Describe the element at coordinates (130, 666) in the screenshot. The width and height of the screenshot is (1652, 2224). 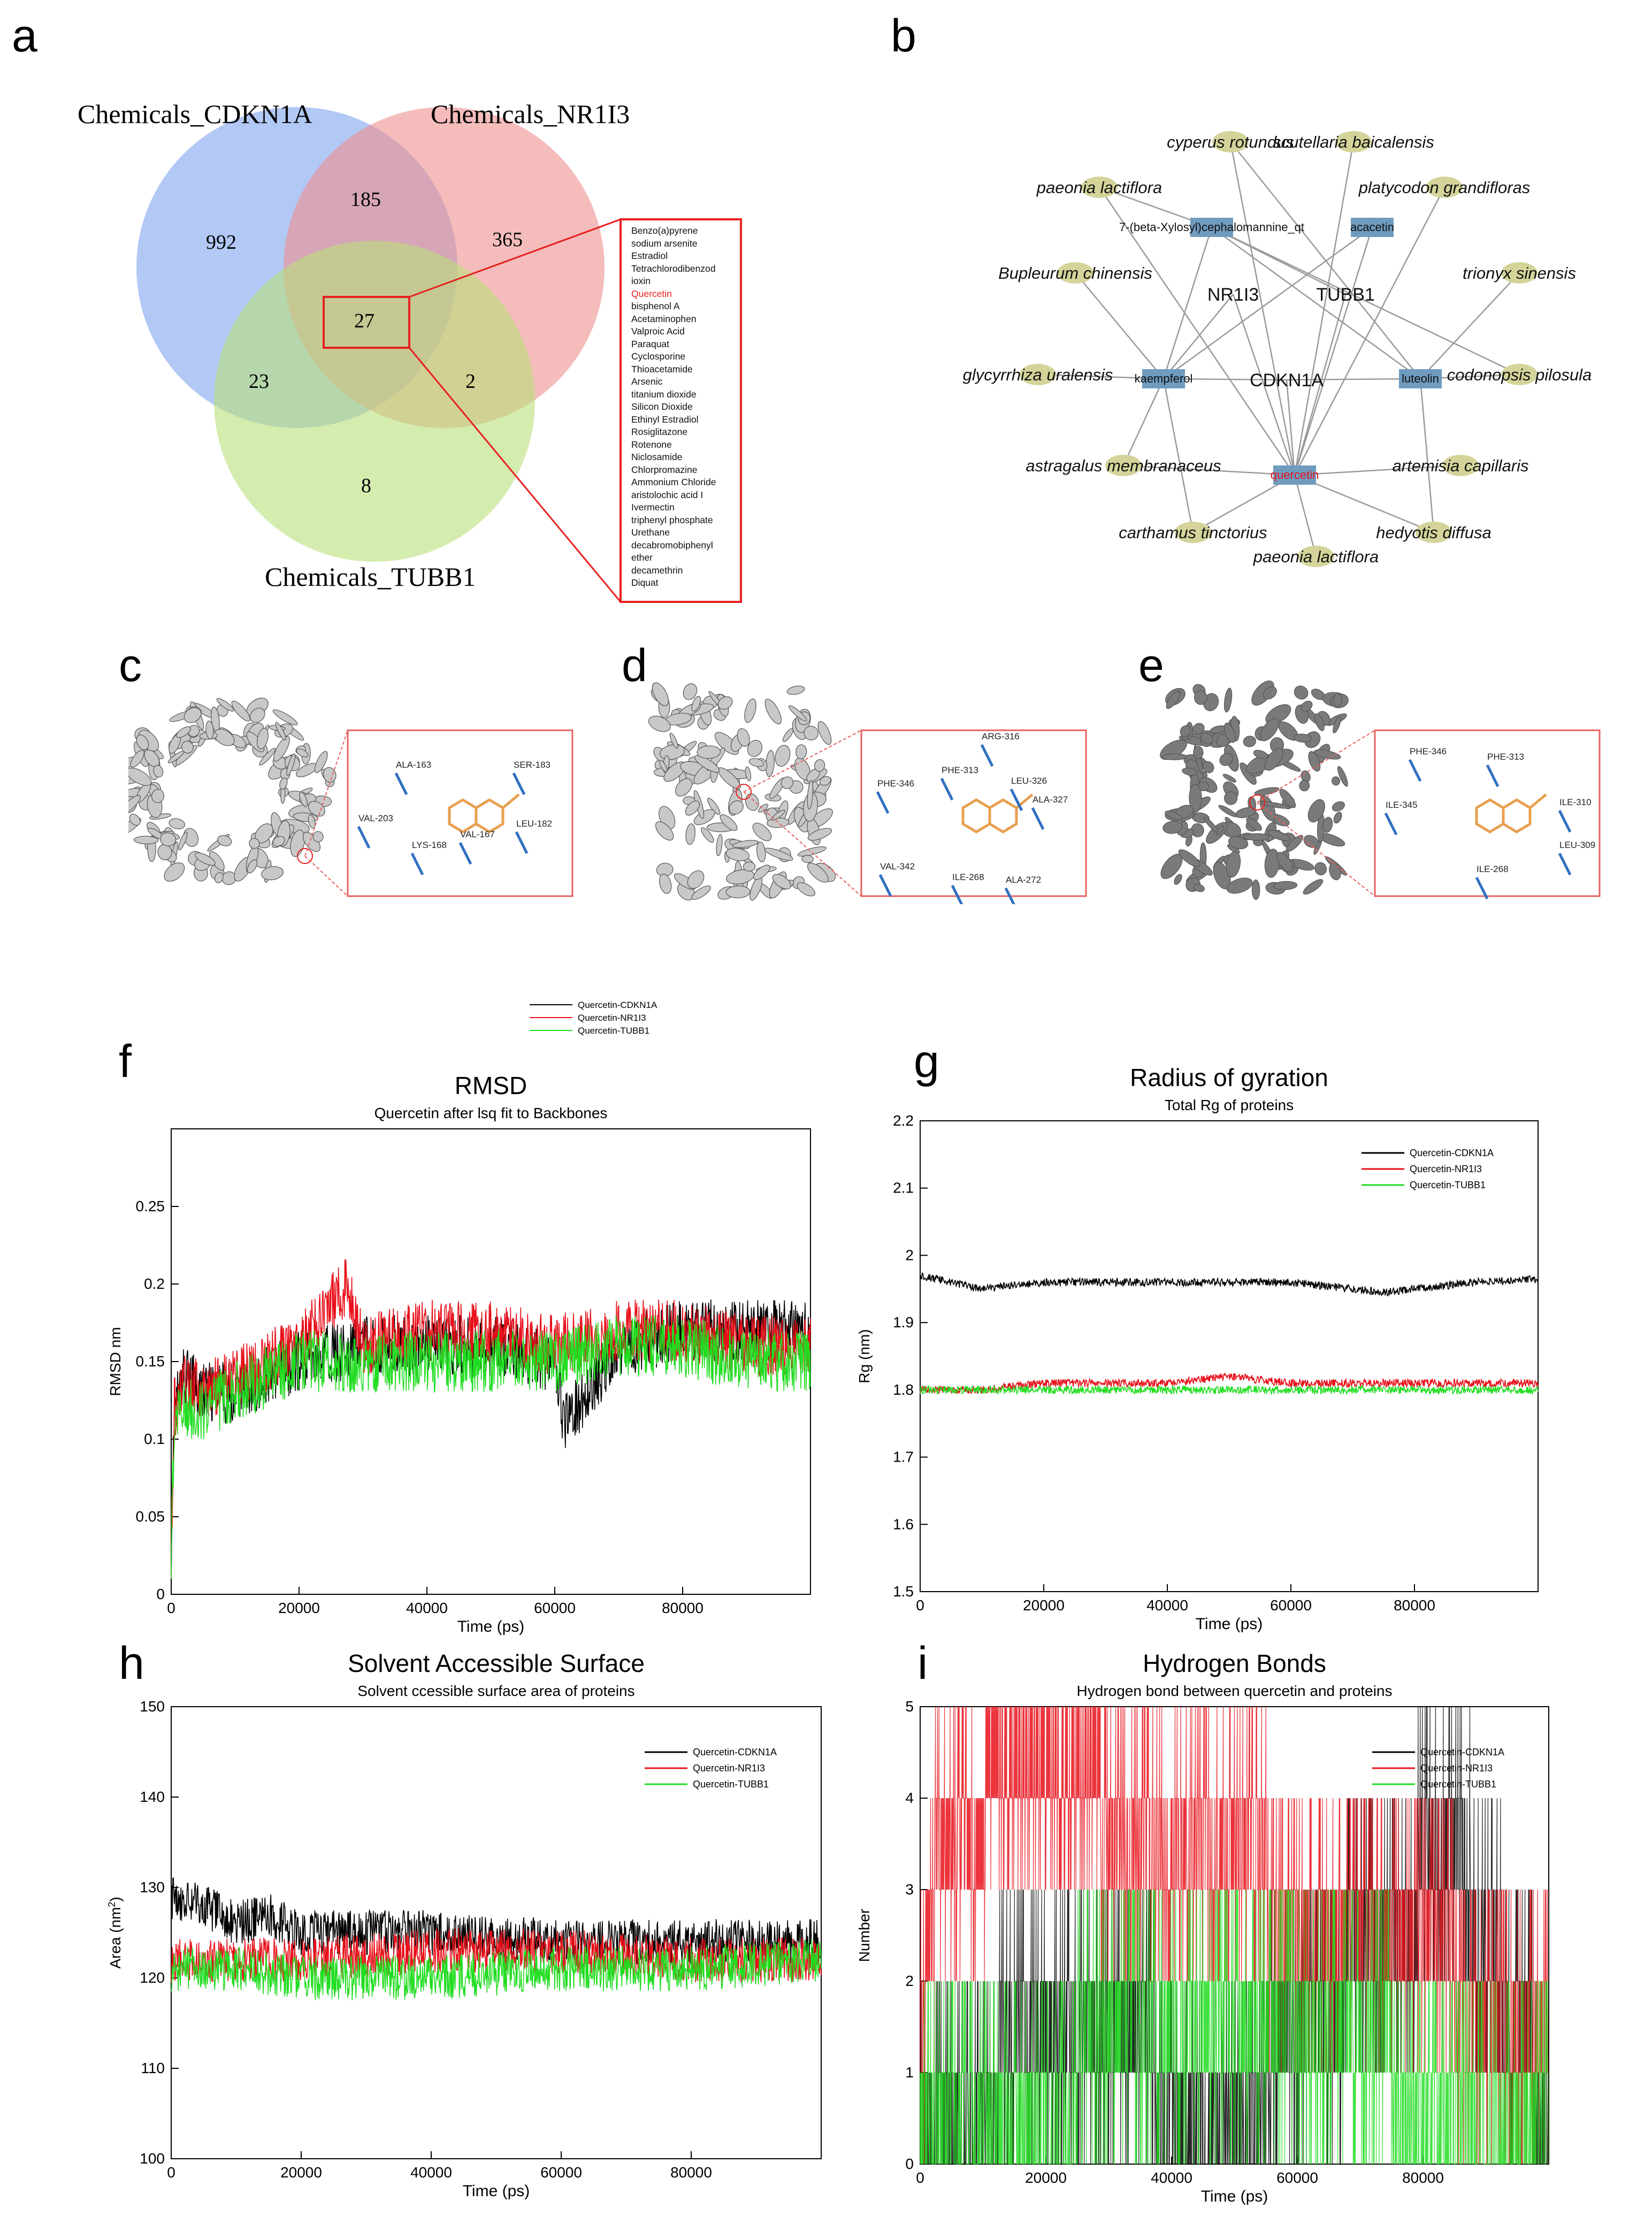
I see `panel-label-c: c` at that location.